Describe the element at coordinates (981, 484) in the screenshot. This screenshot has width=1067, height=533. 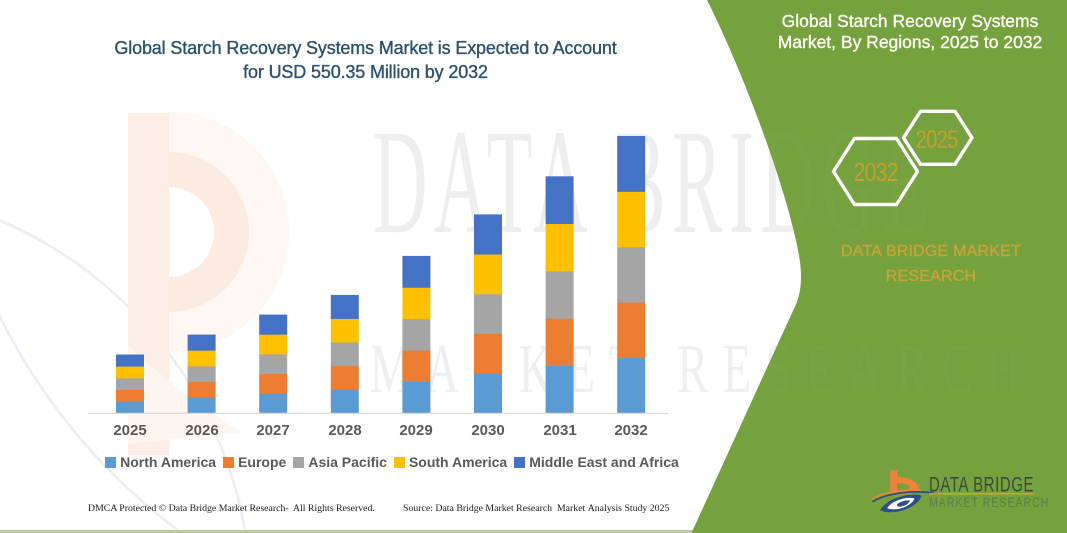
I see `svg-text: DATA BRIDGE` at that location.